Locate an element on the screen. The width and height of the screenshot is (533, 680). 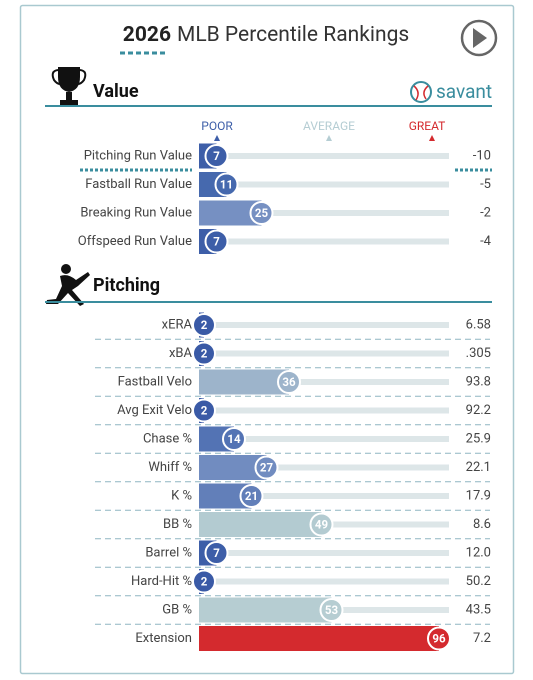
scale-label: AVERAGE is located at coordinates (329, 126).